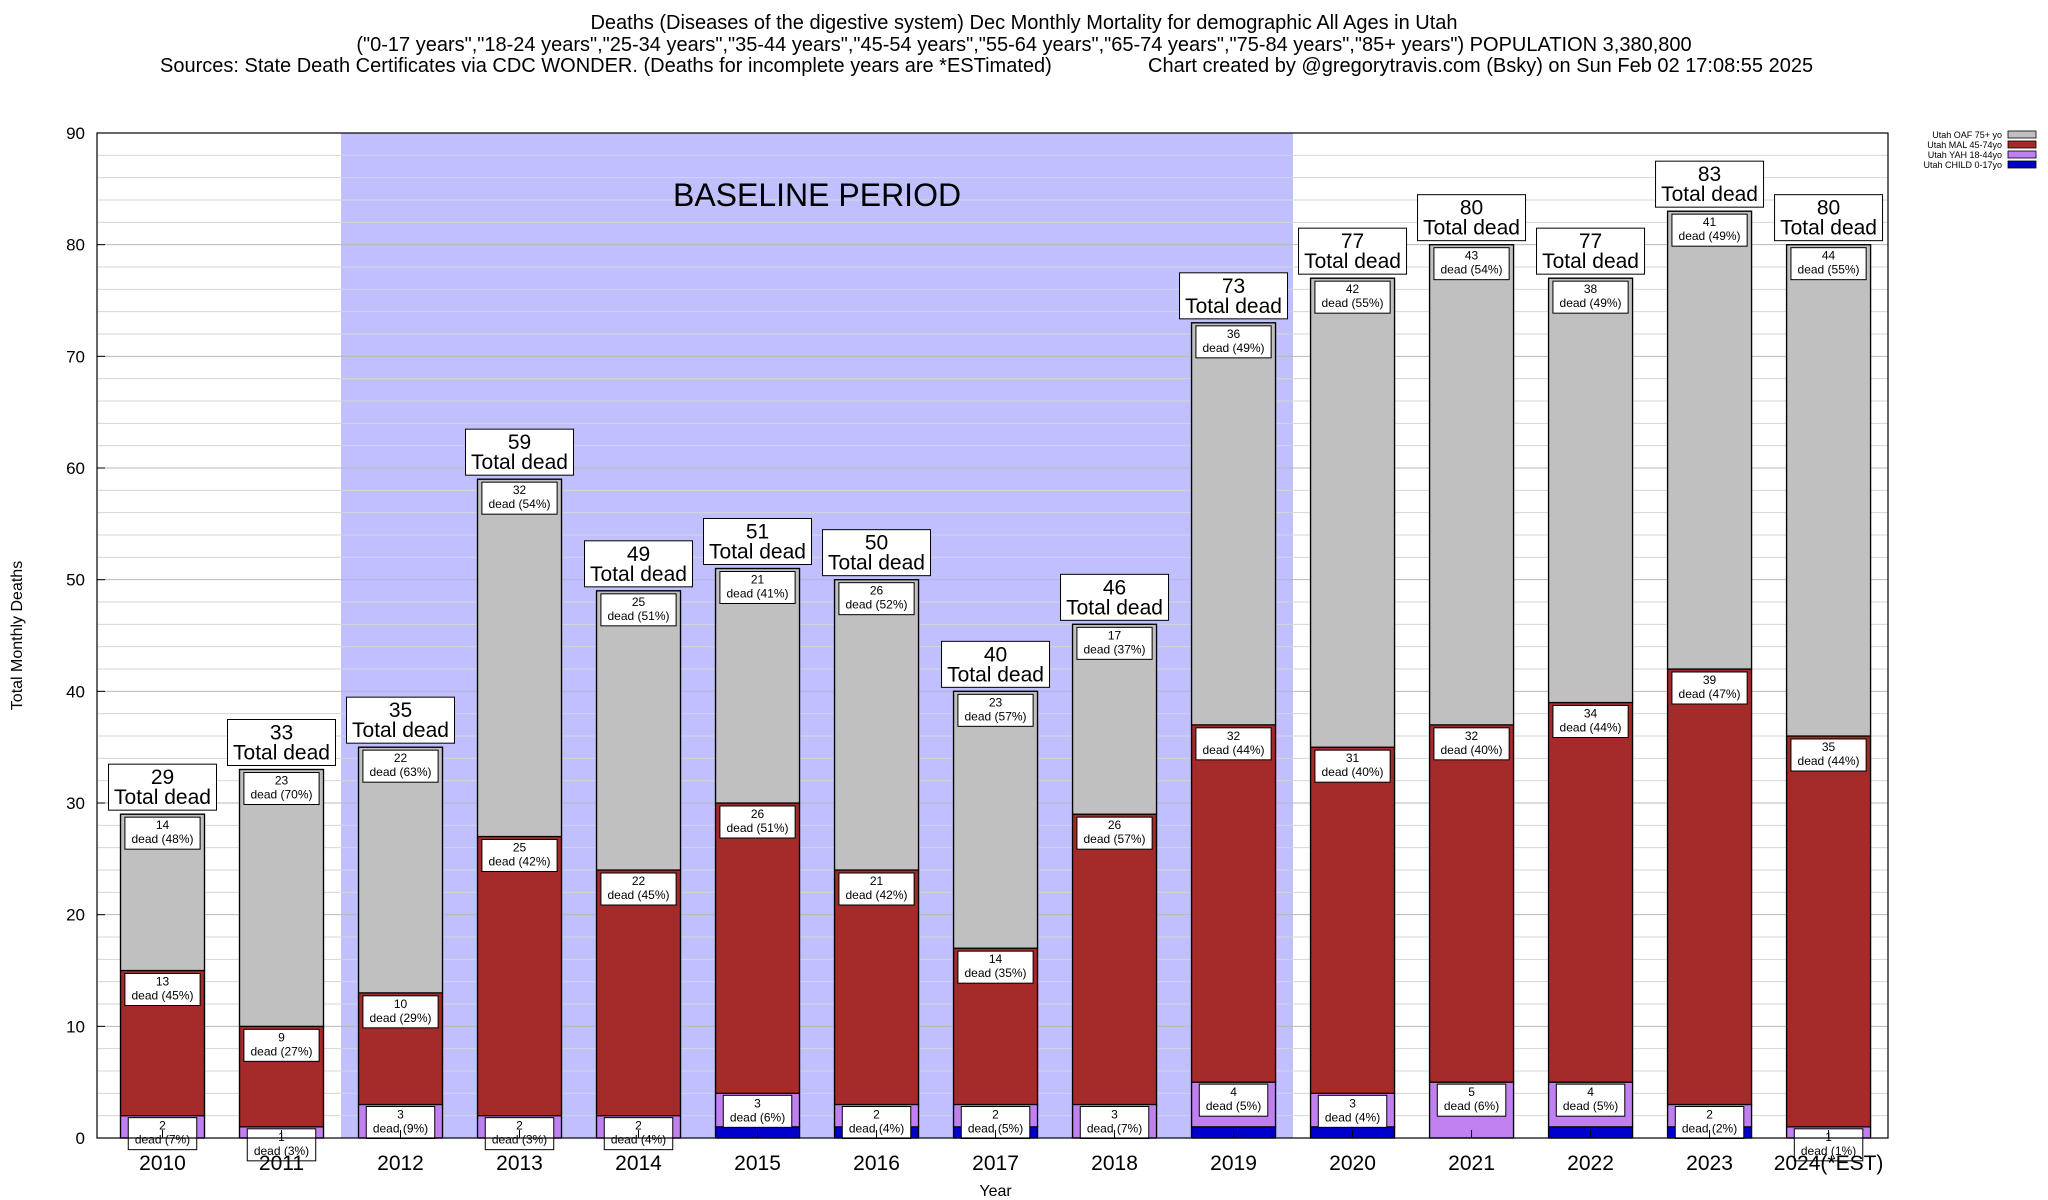 The image size is (2048, 1200). Describe the element at coordinates (520, 490) in the screenshot. I see `data-label-oaf: 32` at that location.